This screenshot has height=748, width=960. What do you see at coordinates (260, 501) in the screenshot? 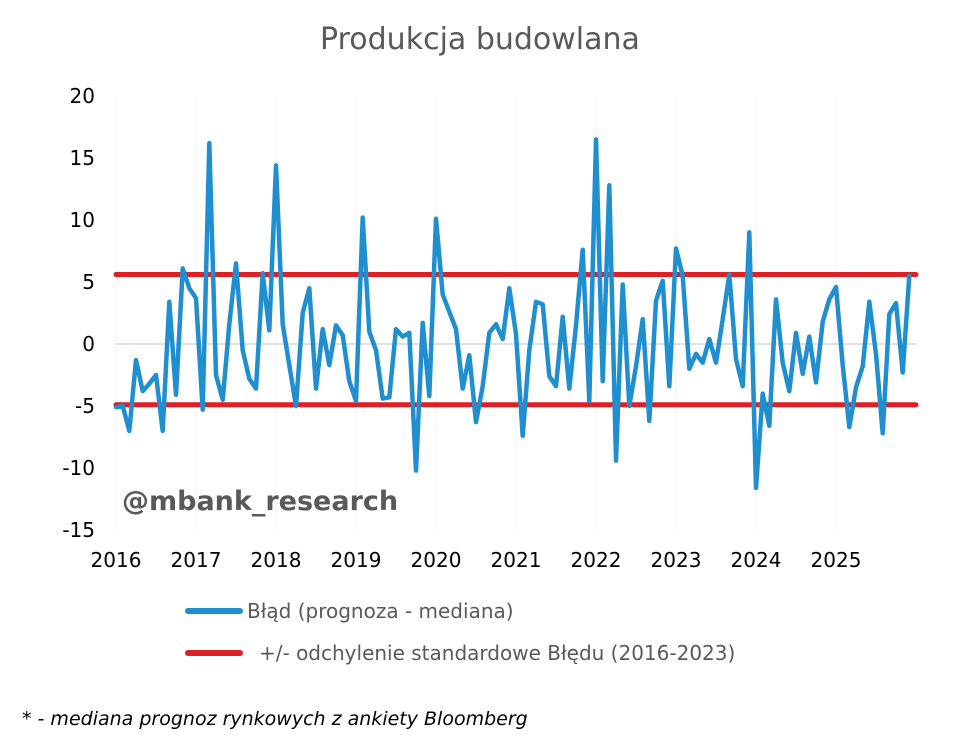
I see `watermark-text: @mbank_research` at bounding box center [260, 501].